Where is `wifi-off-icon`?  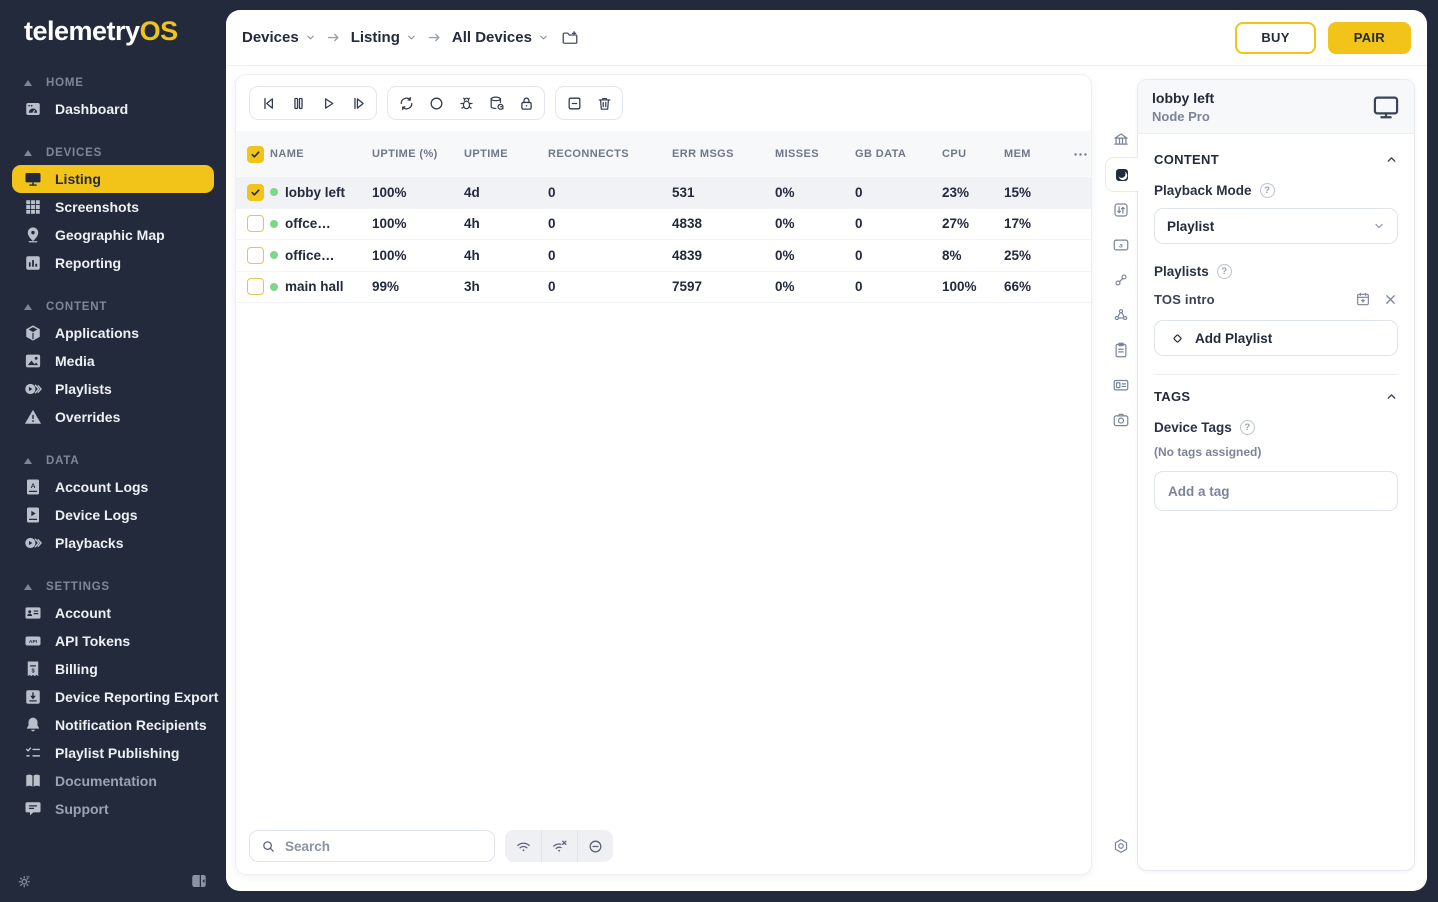
wifi-off-icon is located at coordinates (559, 846).